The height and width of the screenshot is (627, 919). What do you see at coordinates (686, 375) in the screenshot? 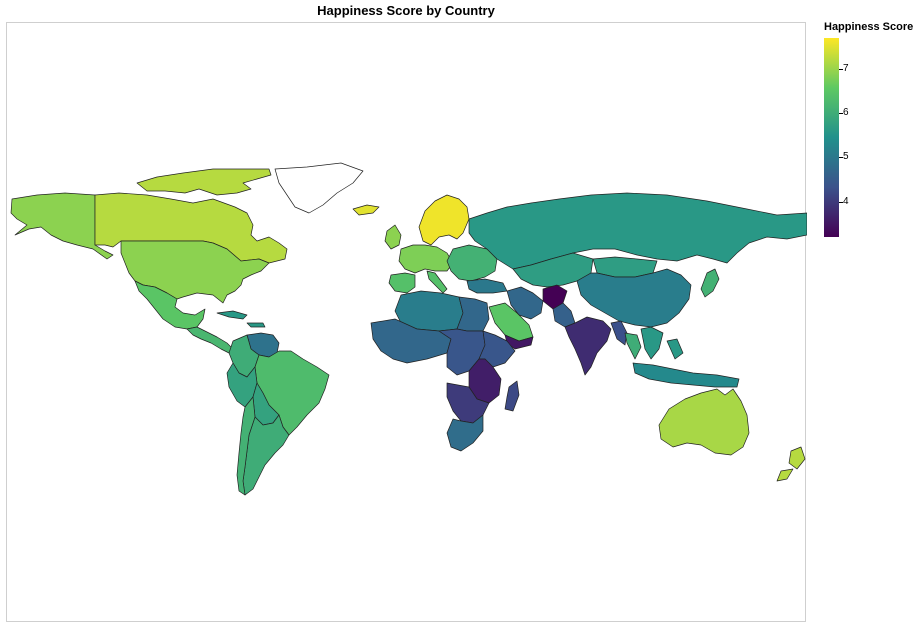
I see `country-indonesia` at bounding box center [686, 375].